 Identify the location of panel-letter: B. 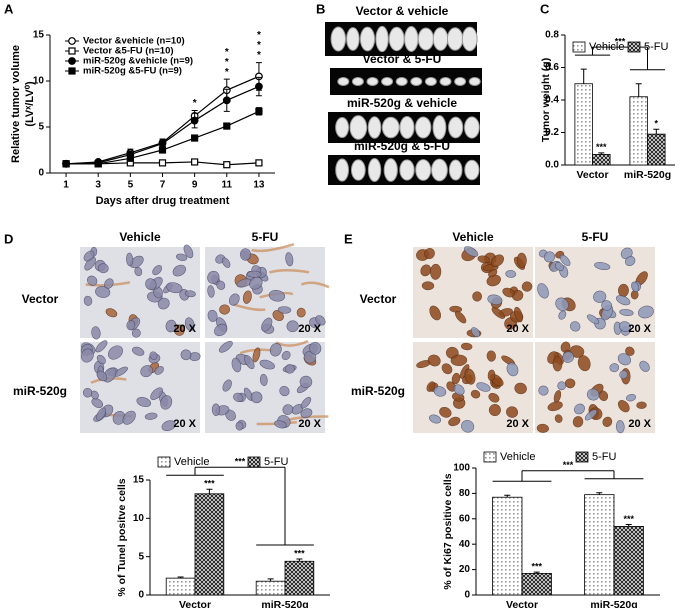
(320, 8).